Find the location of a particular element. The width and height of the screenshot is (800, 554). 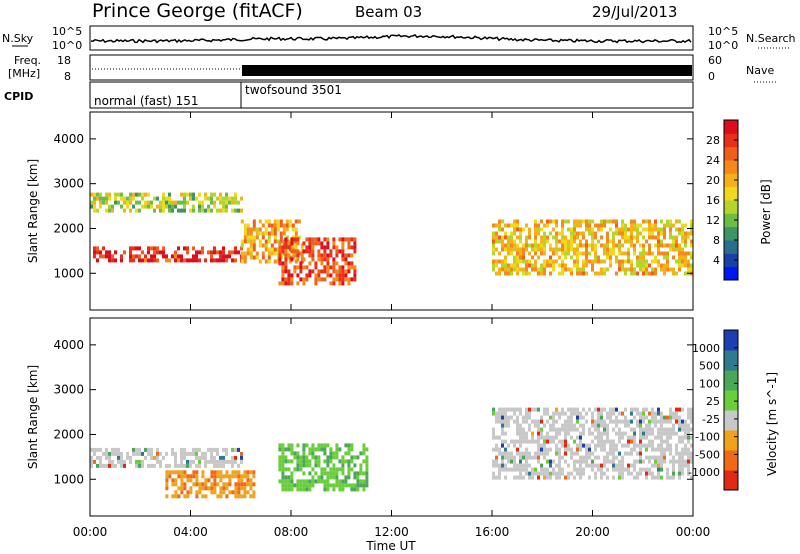

colorbar-tick-label: 16 is located at coordinates (713, 200).